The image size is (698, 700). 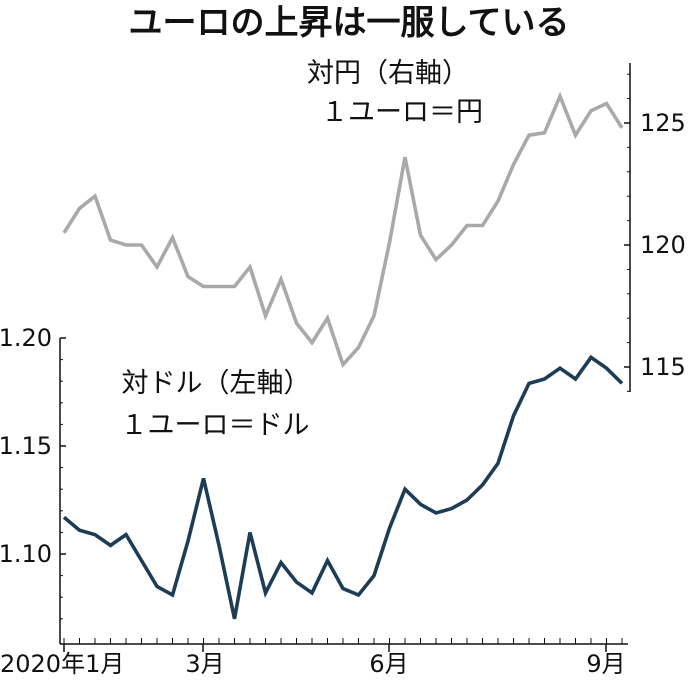 What do you see at coordinates (395, 93) in the screenshot?
I see `yen-series-label: 対円（右軸） １ユーロ＝円` at bounding box center [395, 93].